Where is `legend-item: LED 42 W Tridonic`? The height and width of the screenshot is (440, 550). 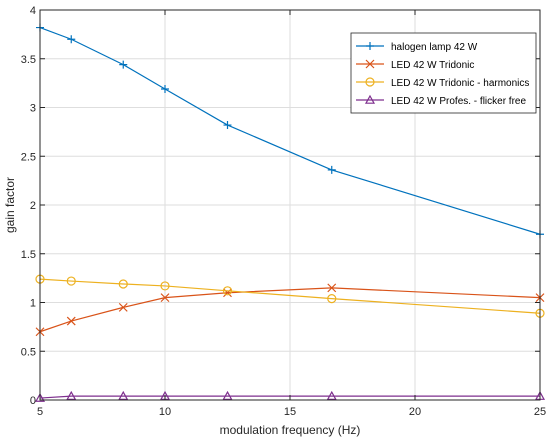 legend-item: LED 42 W Tridonic is located at coordinates (415, 65).